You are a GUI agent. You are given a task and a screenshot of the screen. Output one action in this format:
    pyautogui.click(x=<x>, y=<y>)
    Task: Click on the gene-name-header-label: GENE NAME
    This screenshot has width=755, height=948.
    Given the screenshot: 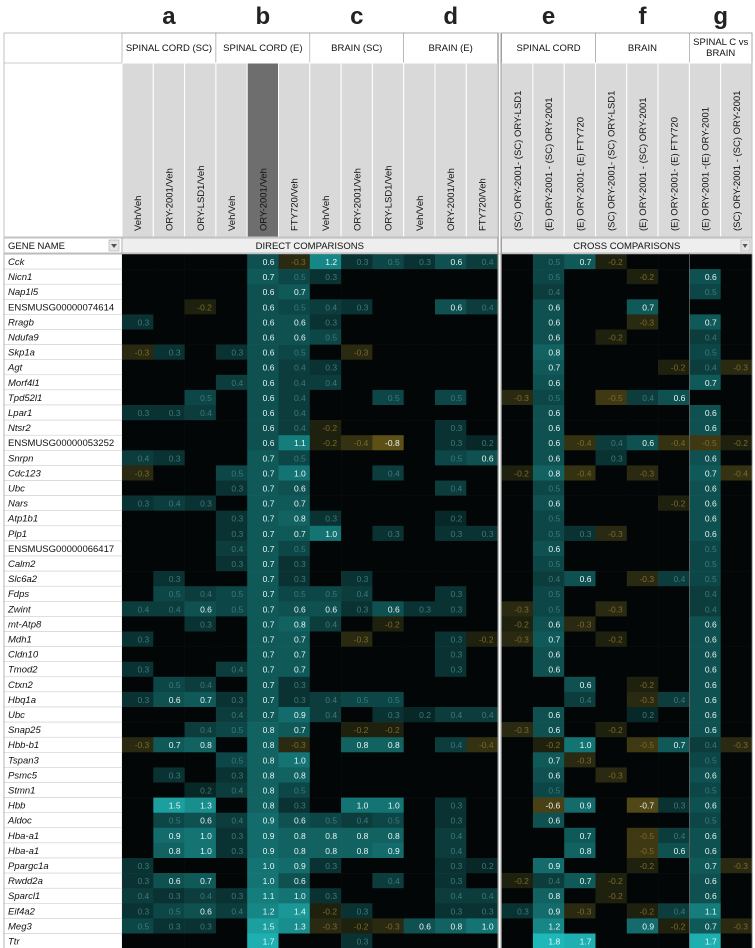 What is the action you would take?
    pyautogui.click(x=36, y=246)
    